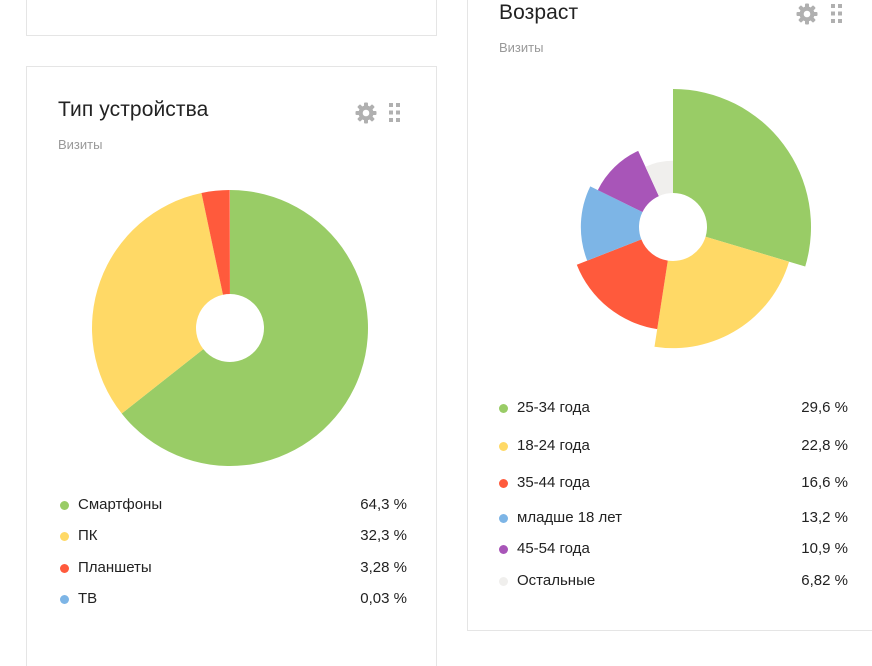 The image size is (872, 666). What do you see at coordinates (231, 18) in the screenshot?
I see `previous-widget-card` at bounding box center [231, 18].